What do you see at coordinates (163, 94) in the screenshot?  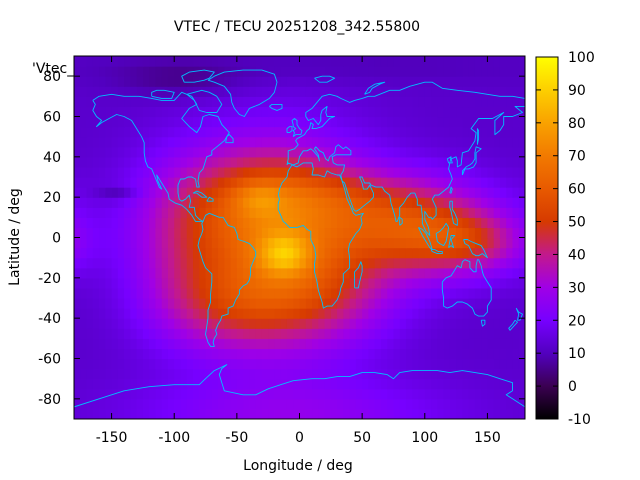 I see `coastline-victoria-island` at bounding box center [163, 94].